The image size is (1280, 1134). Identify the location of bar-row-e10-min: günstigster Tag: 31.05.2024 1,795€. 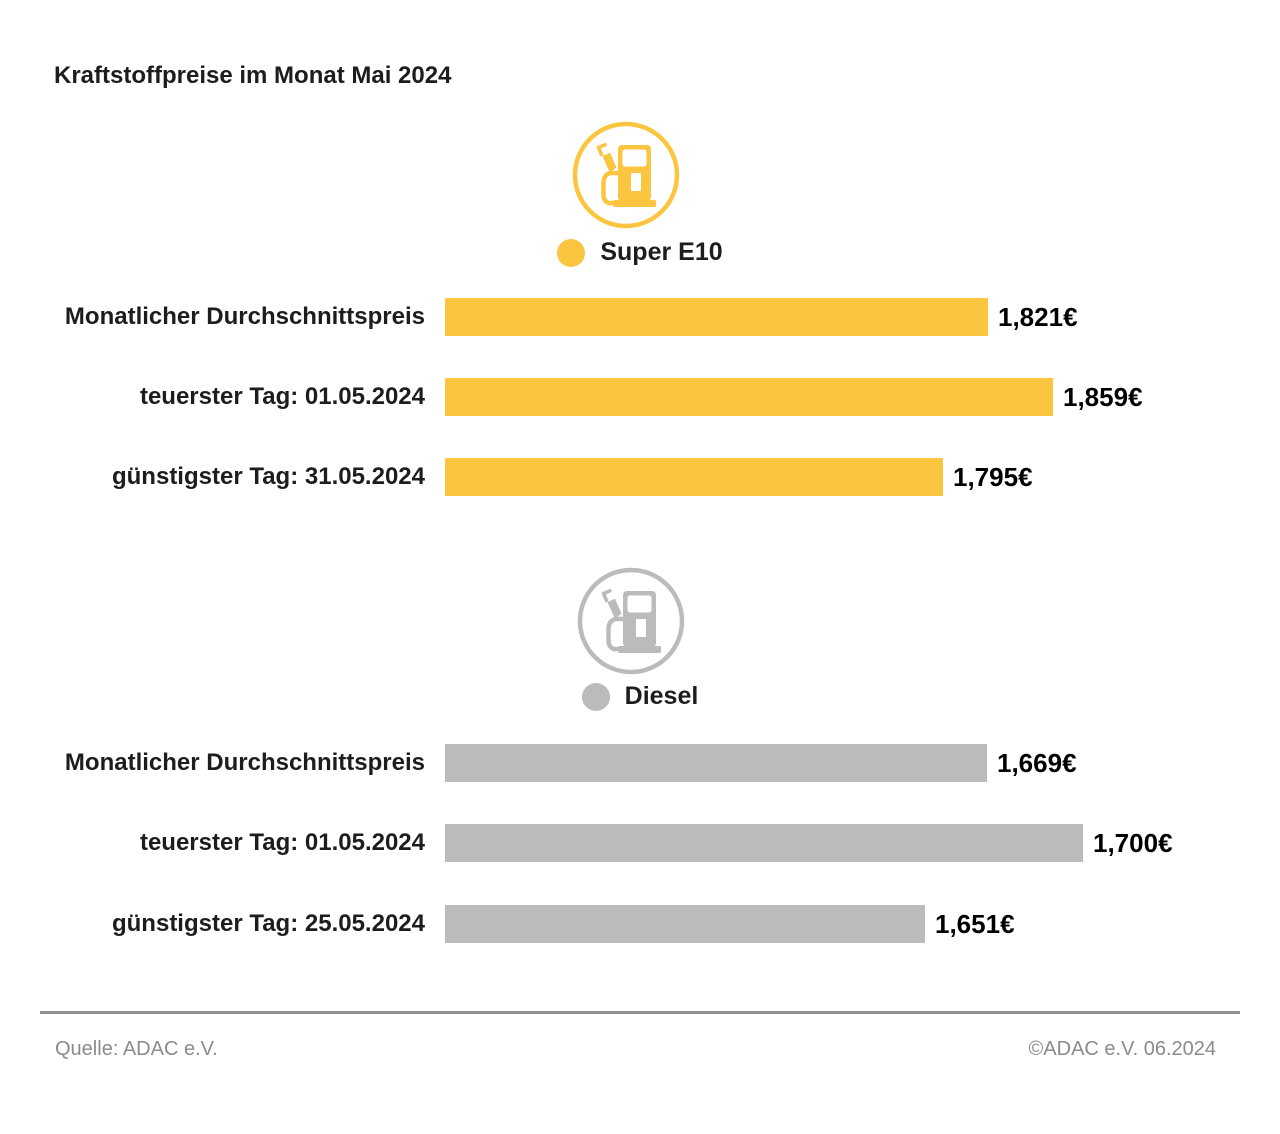
(640, 477).